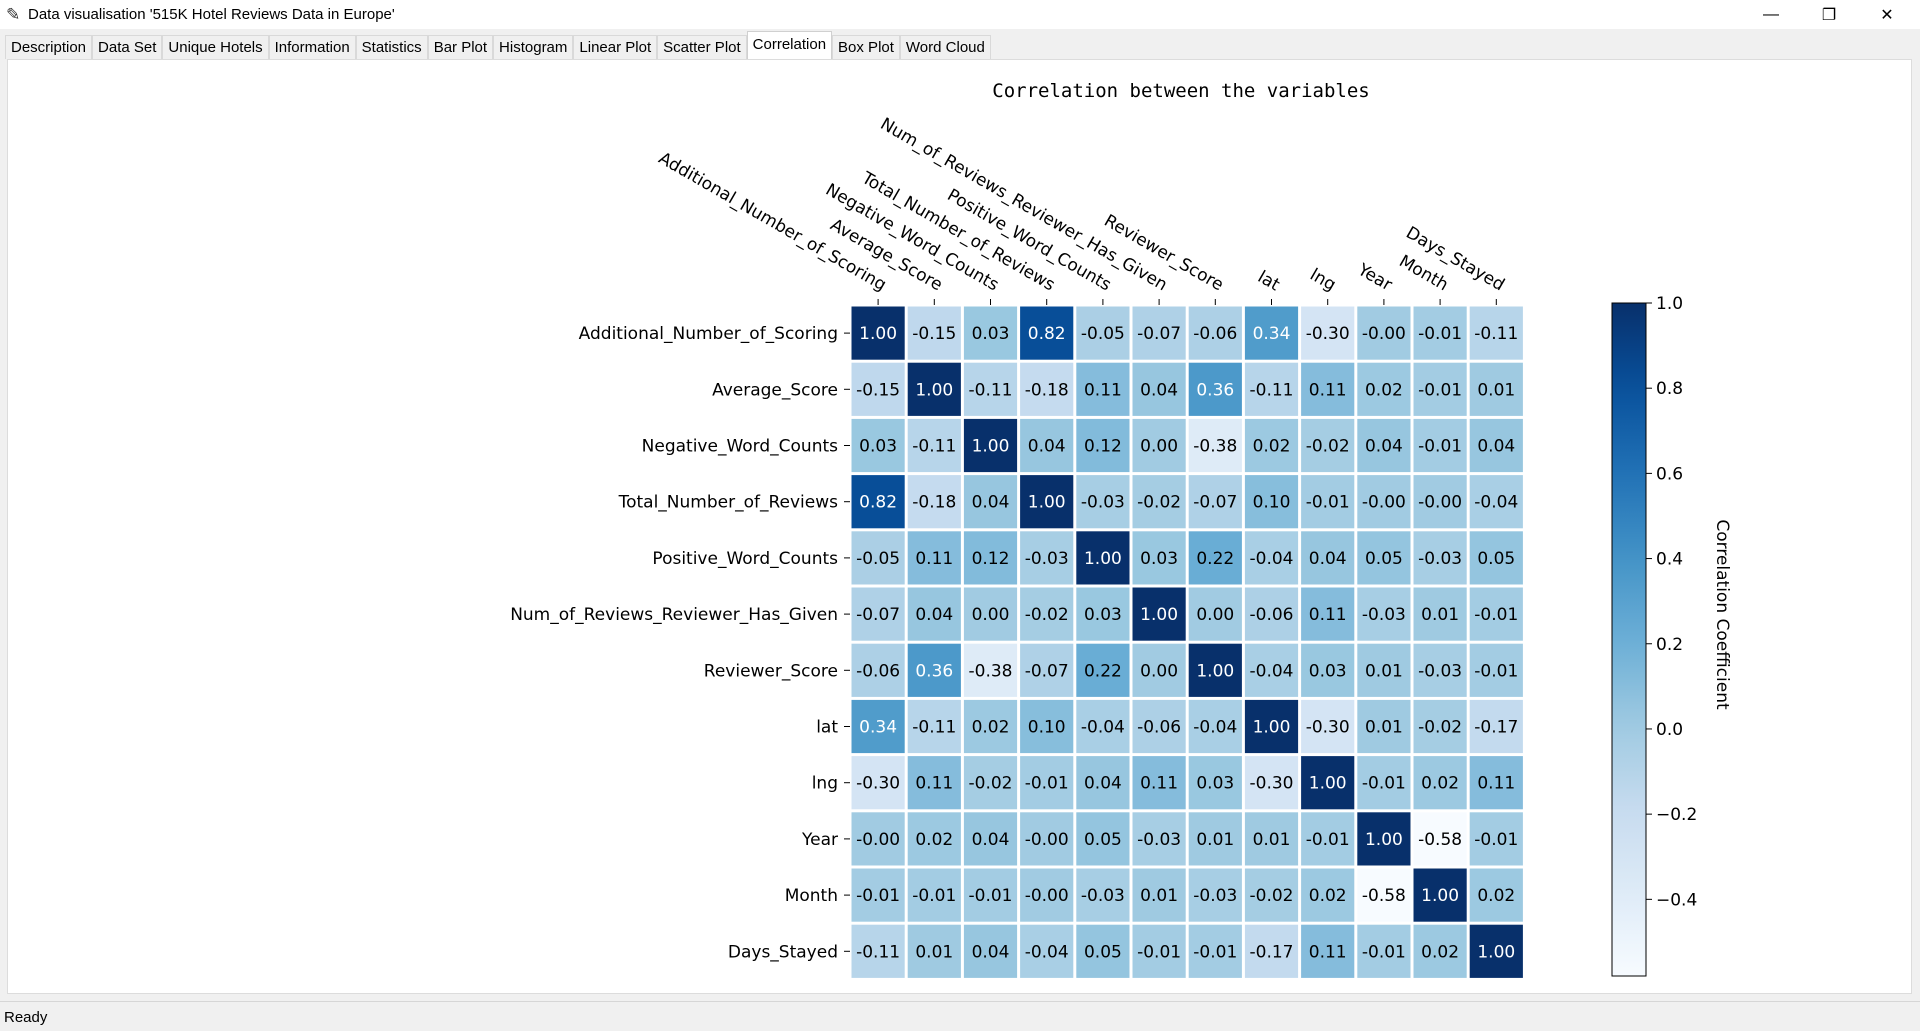 Image resolution: width=1920 pixels, height=1031 pixels. Describe the element at coordinates (1272, 503) in the screenshot. I see `cell-value-label: 0.10` at that location.